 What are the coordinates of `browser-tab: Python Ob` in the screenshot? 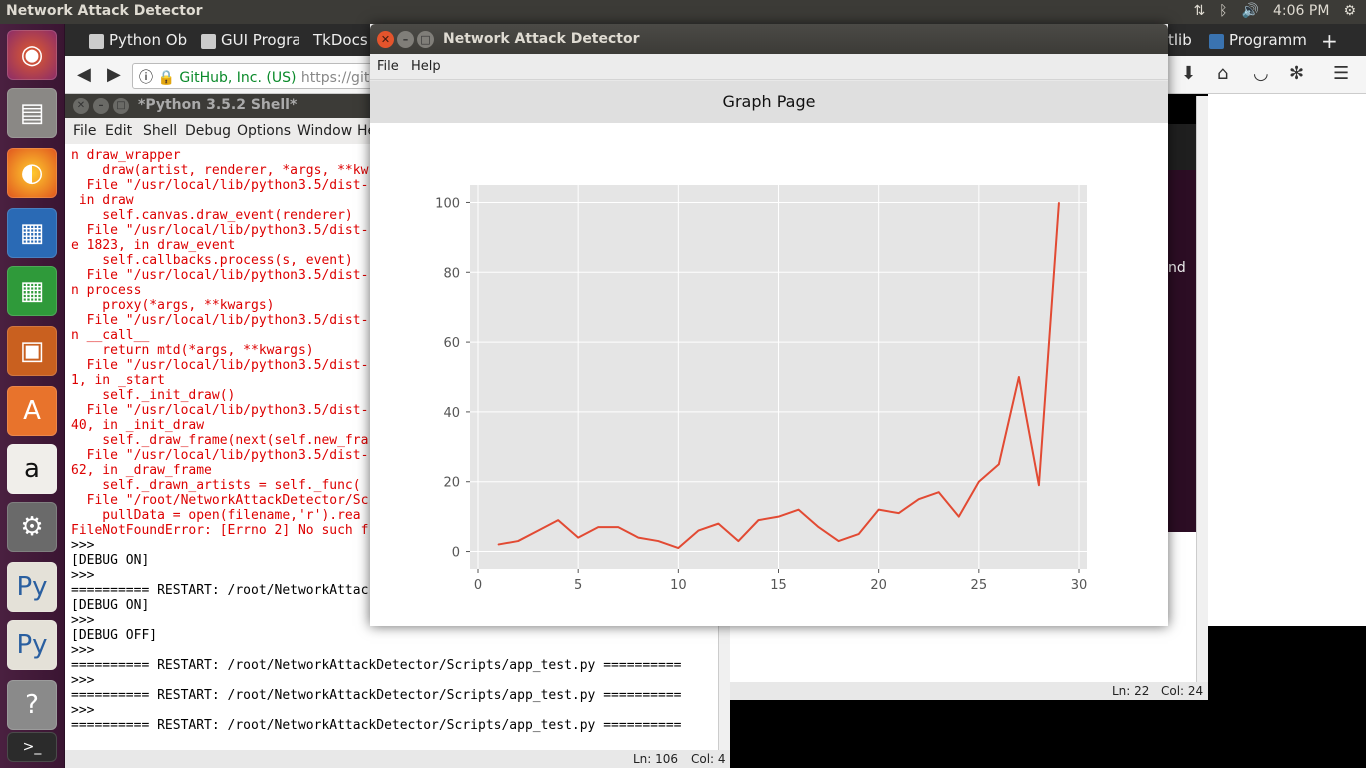 It's located at (137, 42).